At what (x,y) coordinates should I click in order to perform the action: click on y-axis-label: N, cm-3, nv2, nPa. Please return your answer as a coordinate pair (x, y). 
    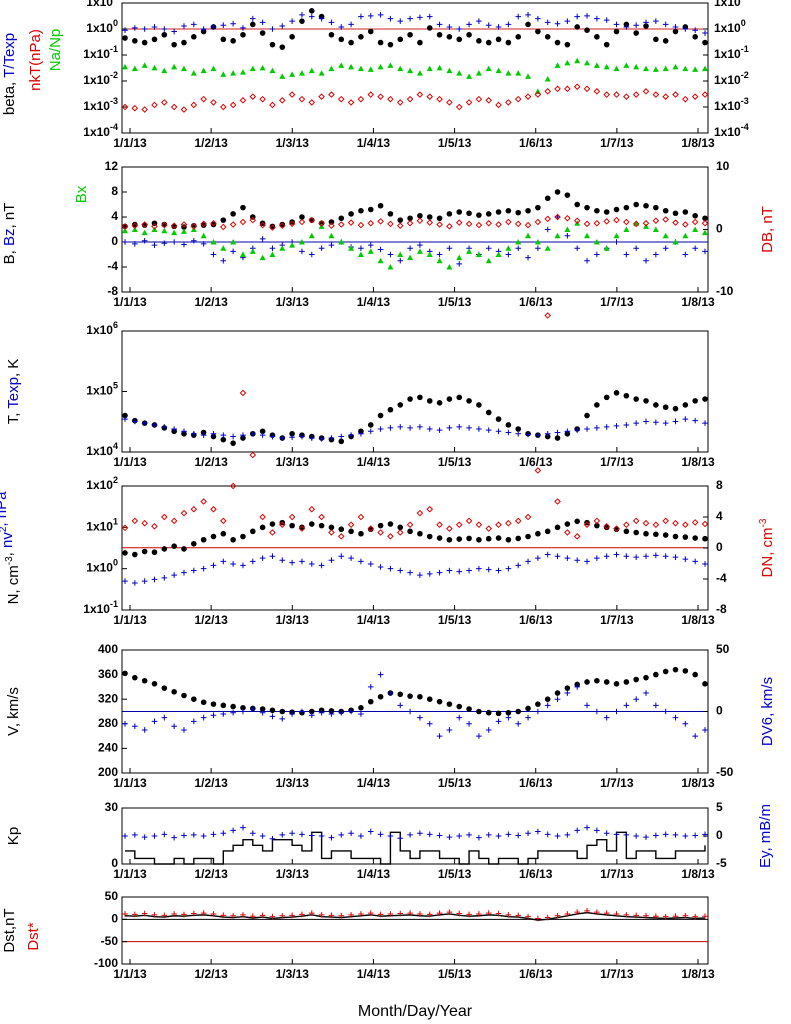
    Looking at the image, I should click on (11, 548).